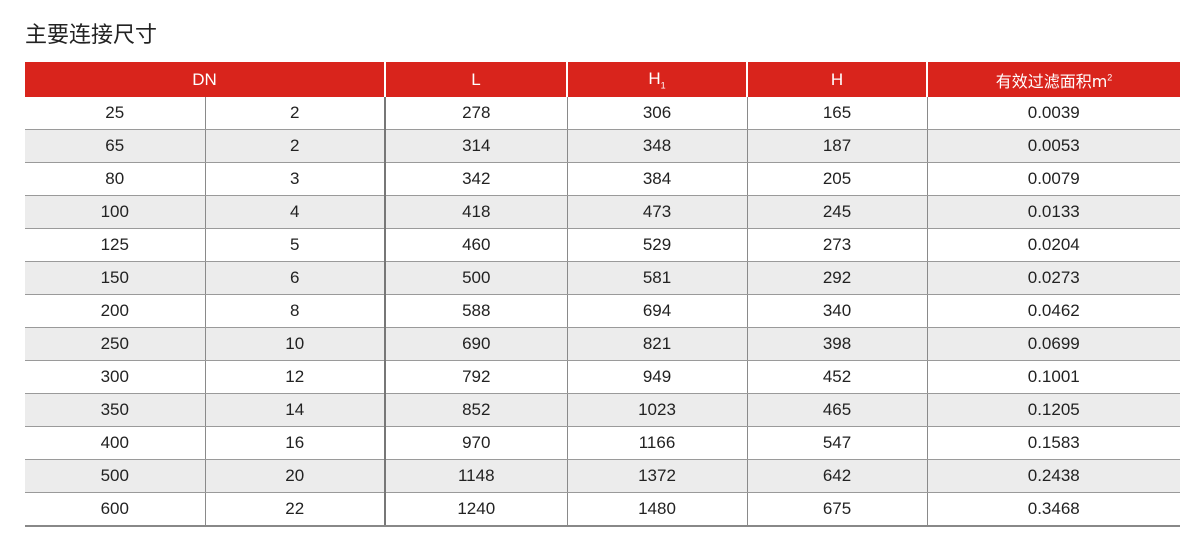 The height and width of the screenshot is (543, 1200). Describe the element at coordinates (115, 509) in the screenshot. I see `cell-dn: 600` at that location.